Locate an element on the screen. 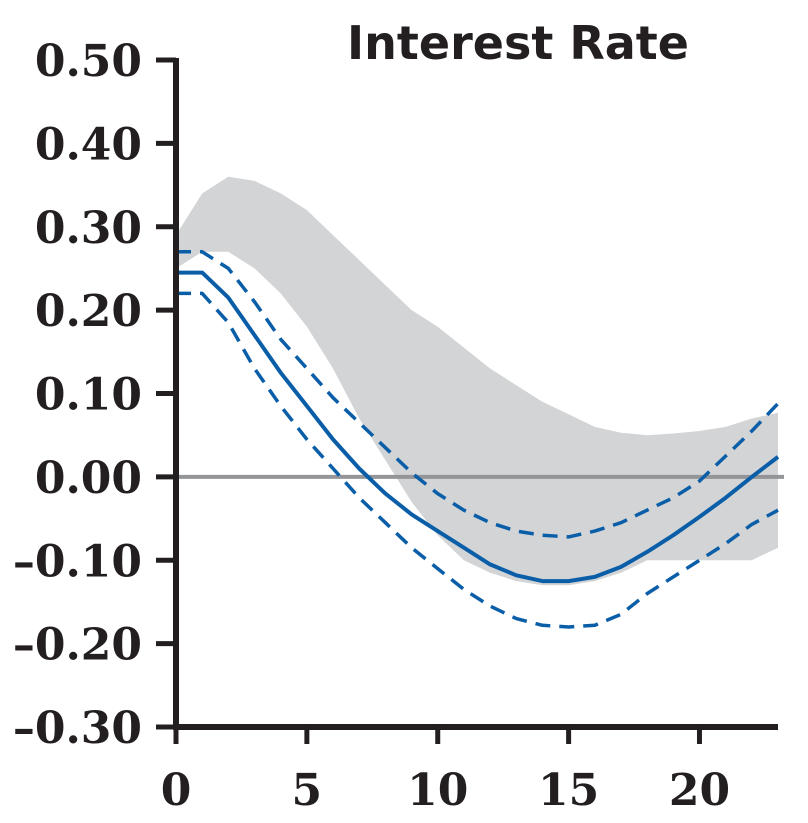 The height and width of the screenshot is (823, 808). x-tick-label: 0 is located at coordinates (176, 790).